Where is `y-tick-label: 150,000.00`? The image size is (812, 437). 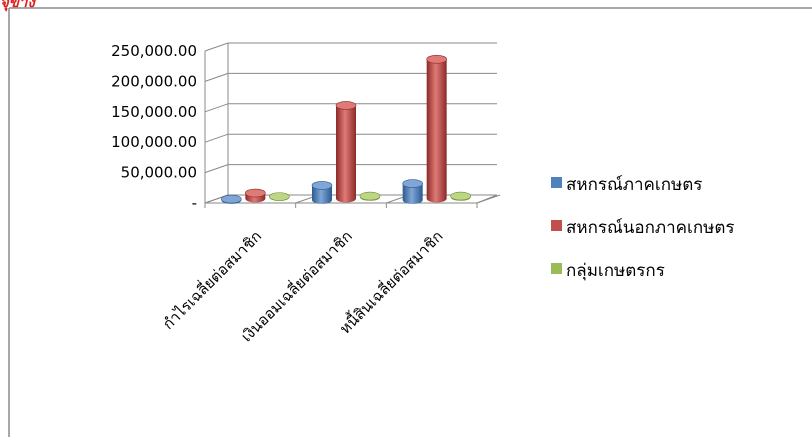 y-tick-label: 150,000.00 is located at coordinates (154, 112).